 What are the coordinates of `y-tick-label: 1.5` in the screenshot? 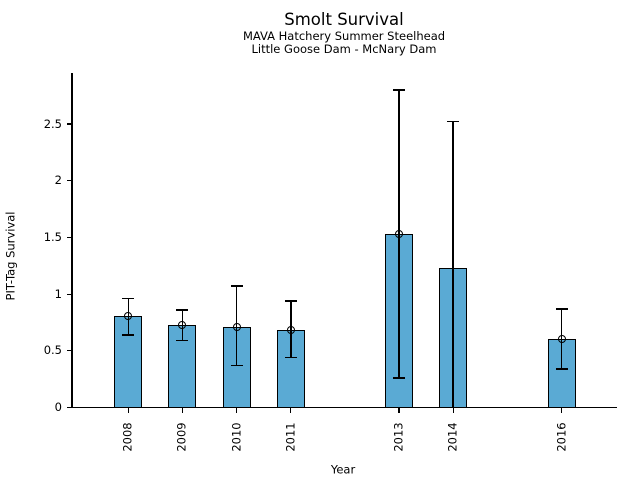 It's located at (52, 236).